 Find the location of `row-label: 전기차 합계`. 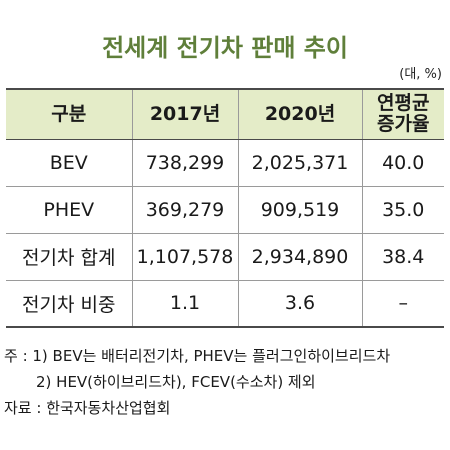

row-label: 전기차 합계 is located at coordinates (69, 257).